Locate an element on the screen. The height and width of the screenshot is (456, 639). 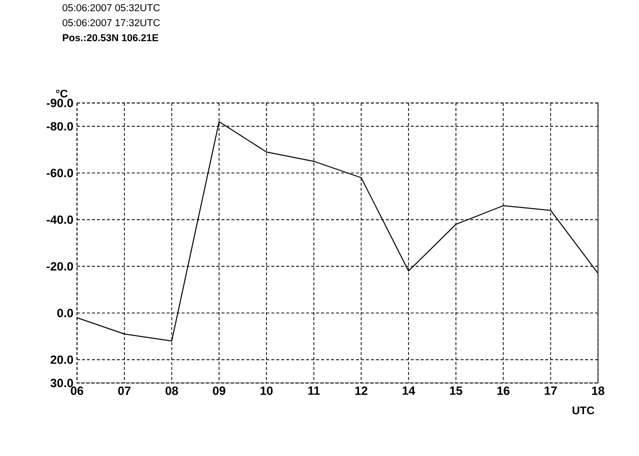
y-tick-label: -40.0 is located at coordinates (59, 219).